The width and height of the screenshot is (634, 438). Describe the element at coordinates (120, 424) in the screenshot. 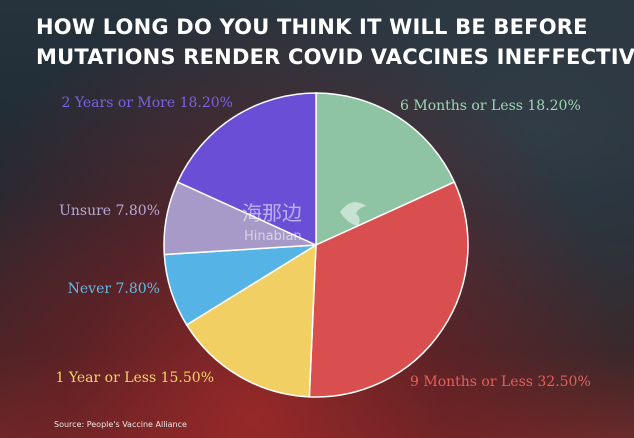

I see `source-note: Source: People's Vaccine Alliance` at that location.